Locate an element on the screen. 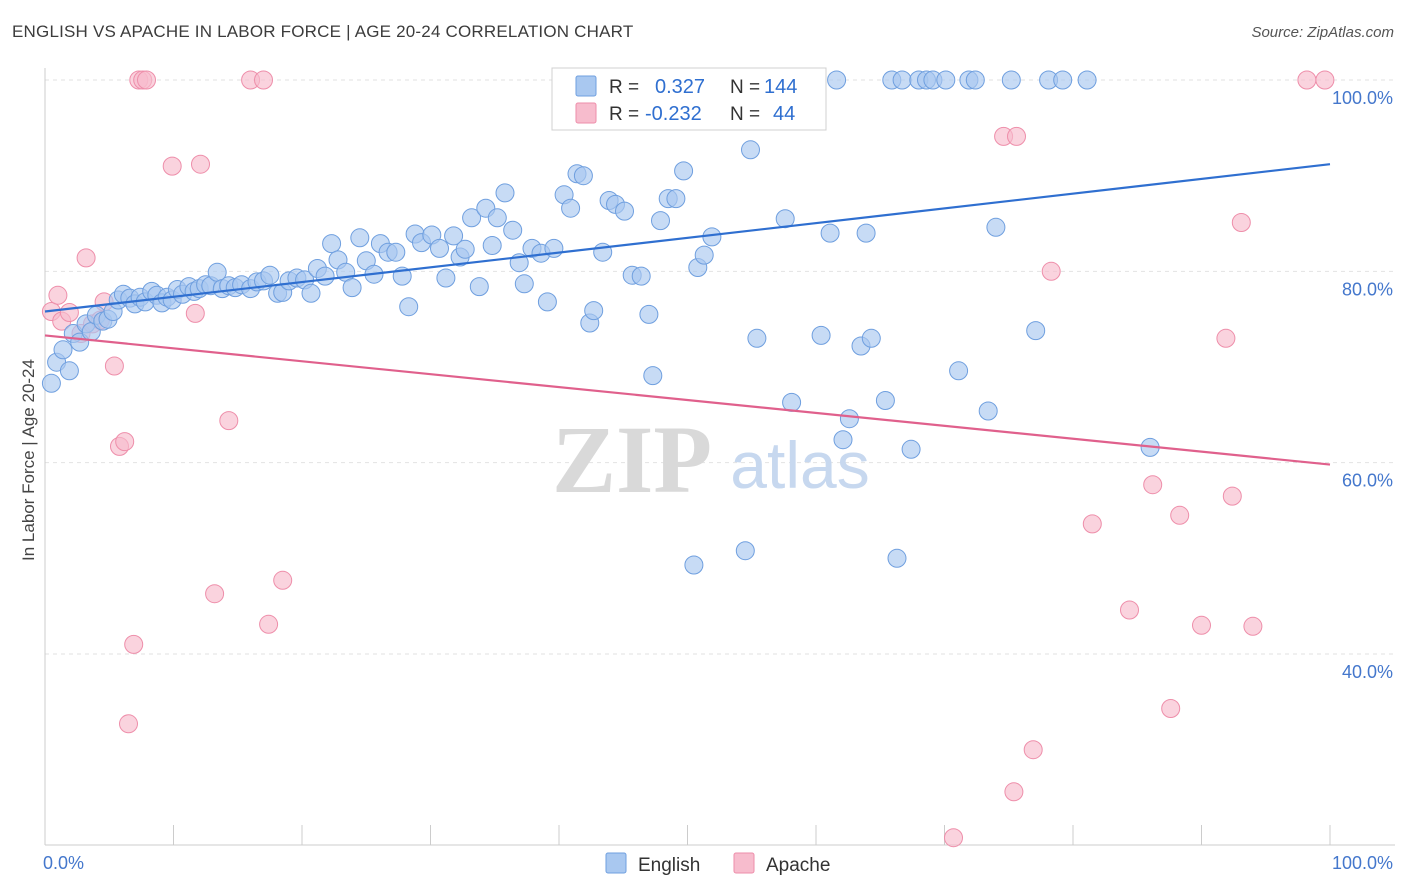 The width and height of the screenshot is (1406, 892). legend-n-value-english: 144 is located at coordinates (780, 87).